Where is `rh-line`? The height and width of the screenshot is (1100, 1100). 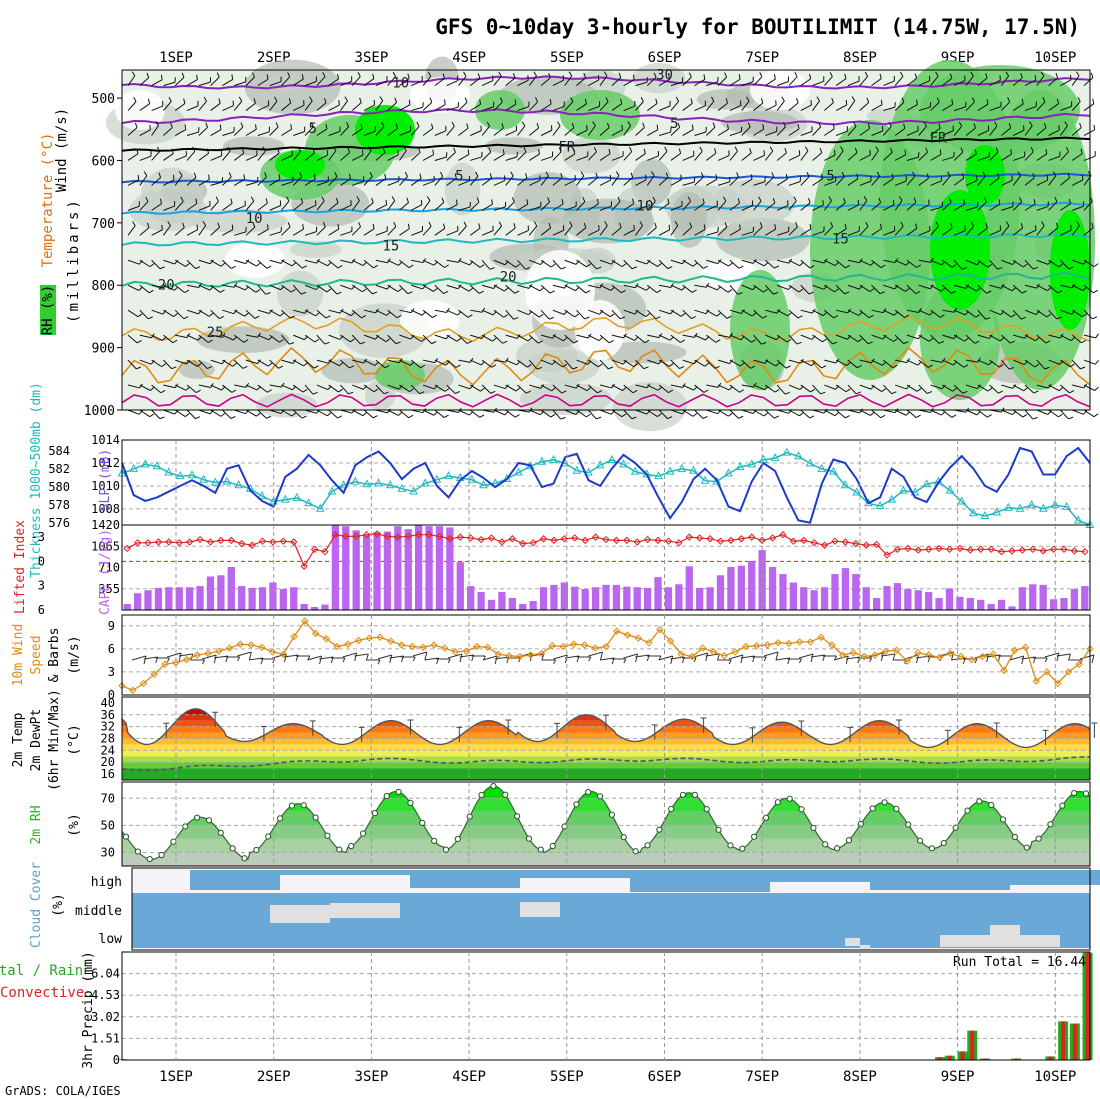
rh-line is located at coordinates (606, 822).